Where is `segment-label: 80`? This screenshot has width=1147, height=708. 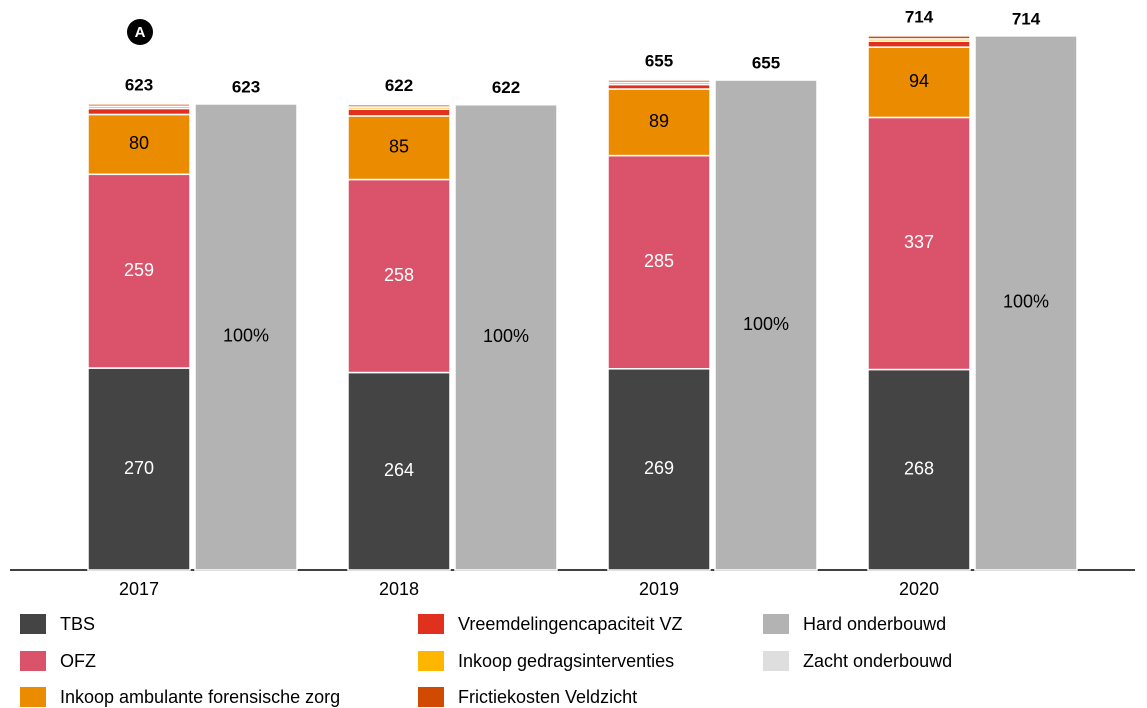
segment-label: 80 is located at coordinates (139, 143).